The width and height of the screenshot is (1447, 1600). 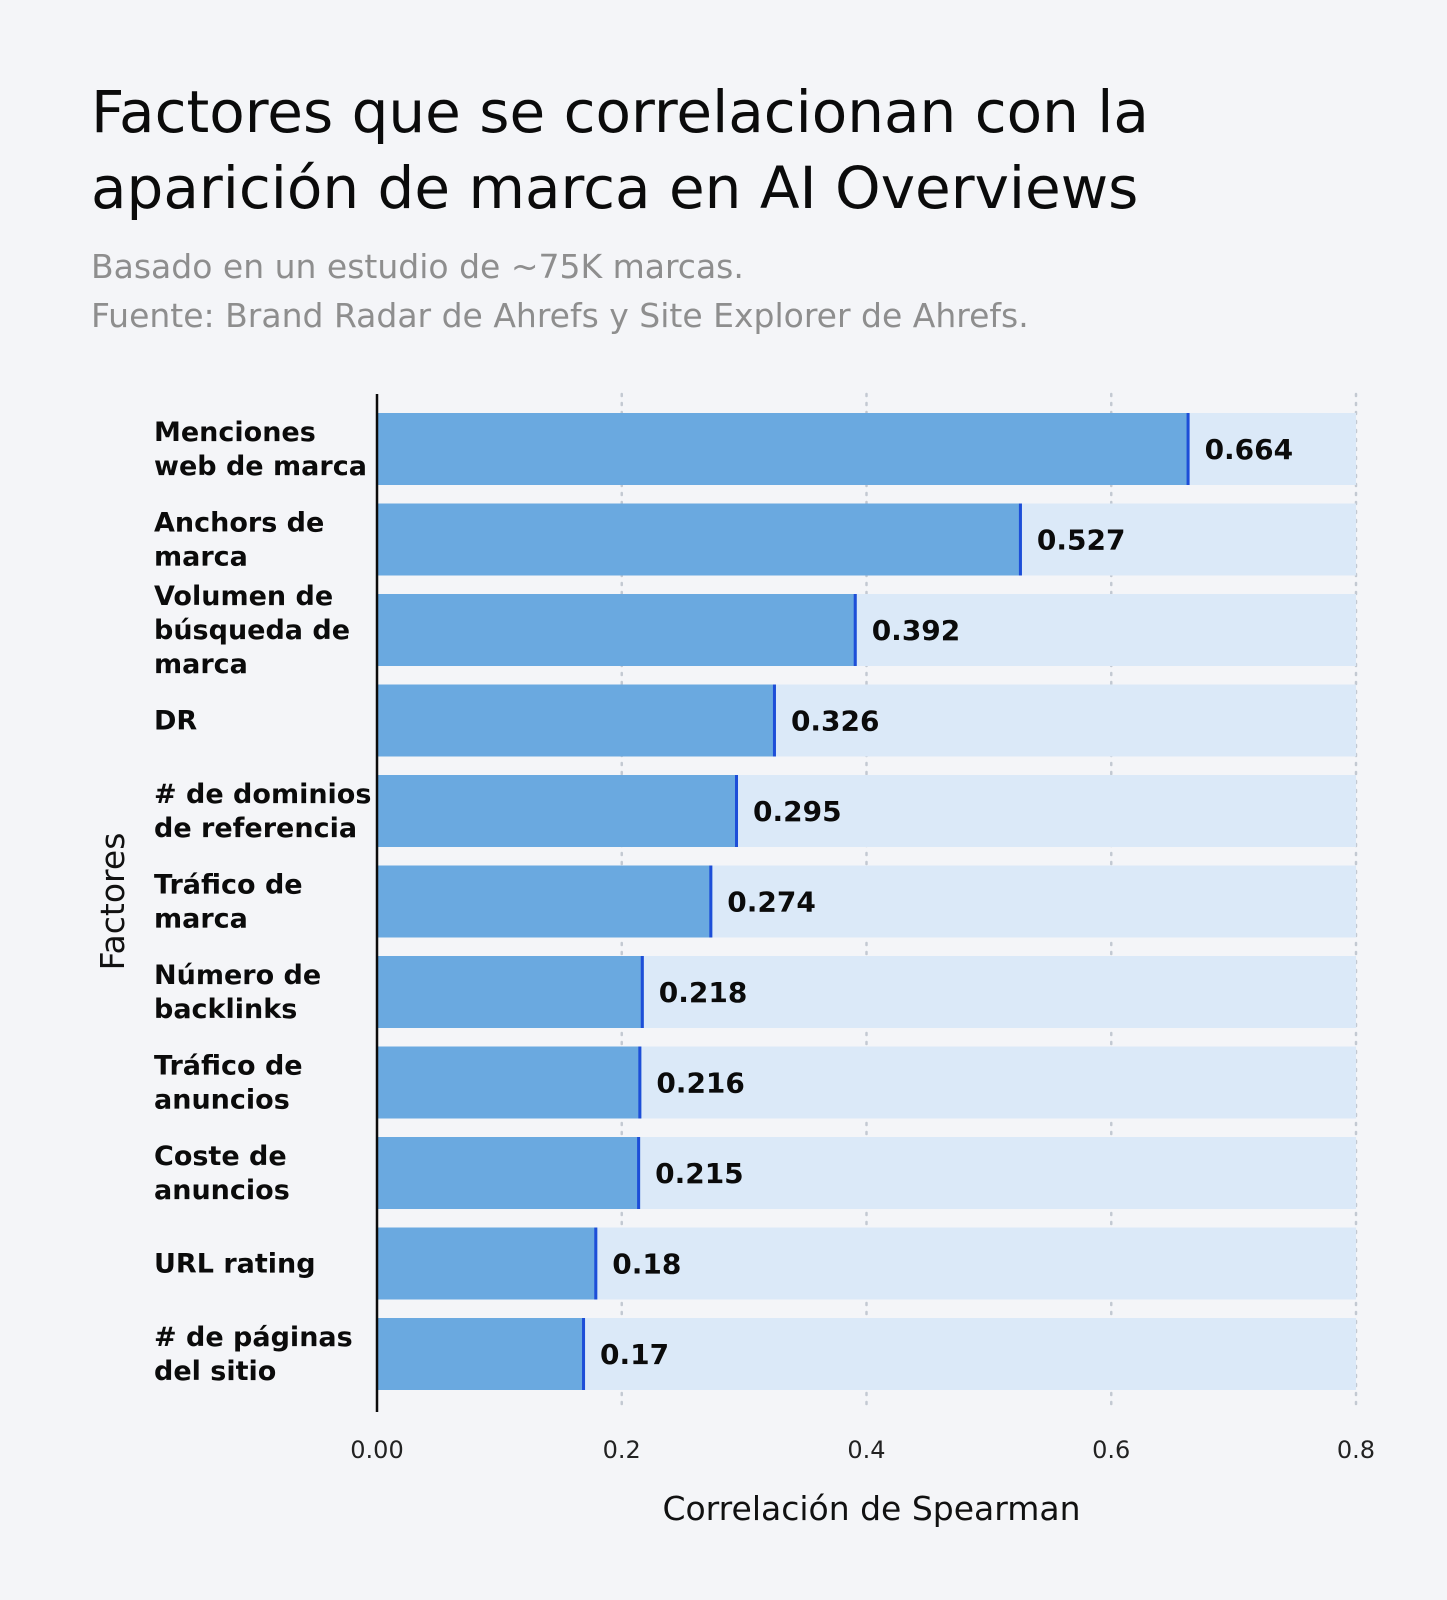 What do you see at coordinates (220, 1156) in the screenshot?
I see `category-label-line: Coste de` at bounding box center [220, 1156].